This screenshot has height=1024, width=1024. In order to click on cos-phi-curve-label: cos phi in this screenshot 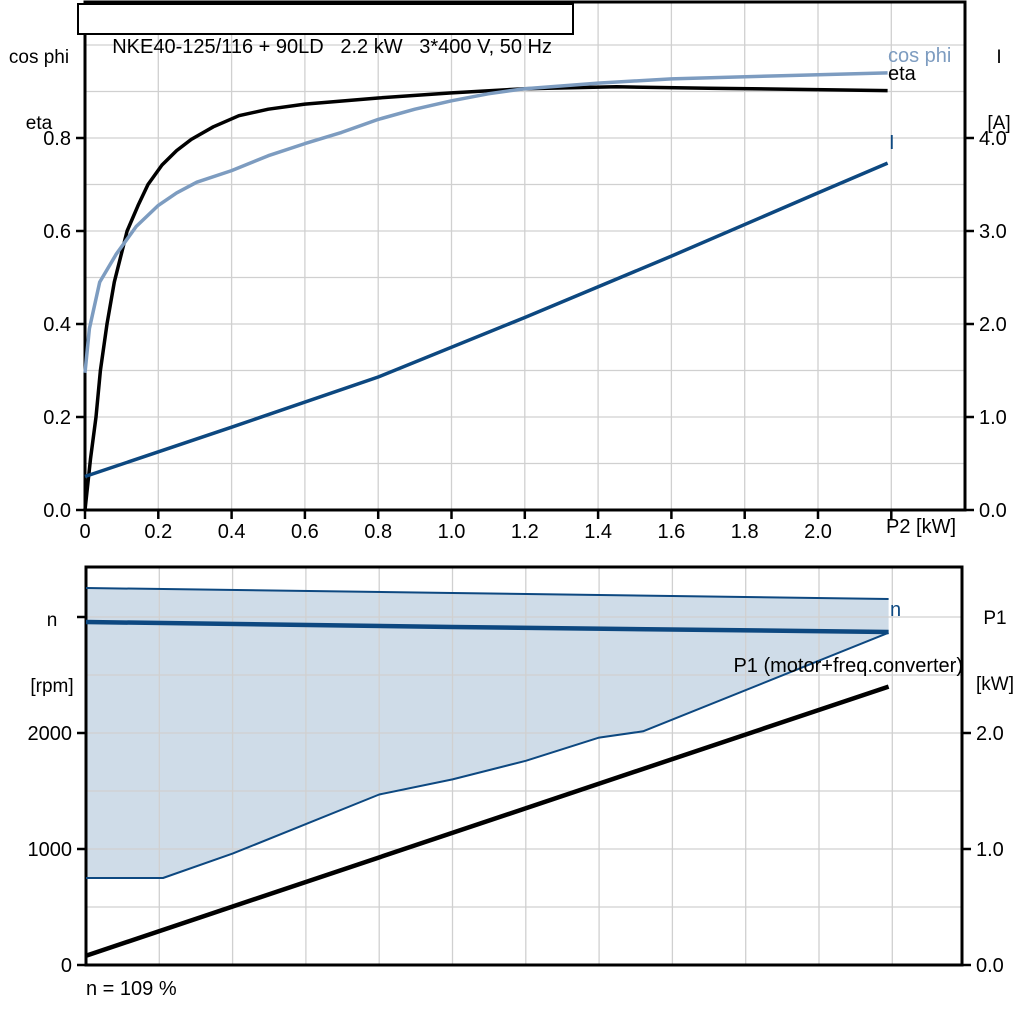, I will do `click(920, 56)`.